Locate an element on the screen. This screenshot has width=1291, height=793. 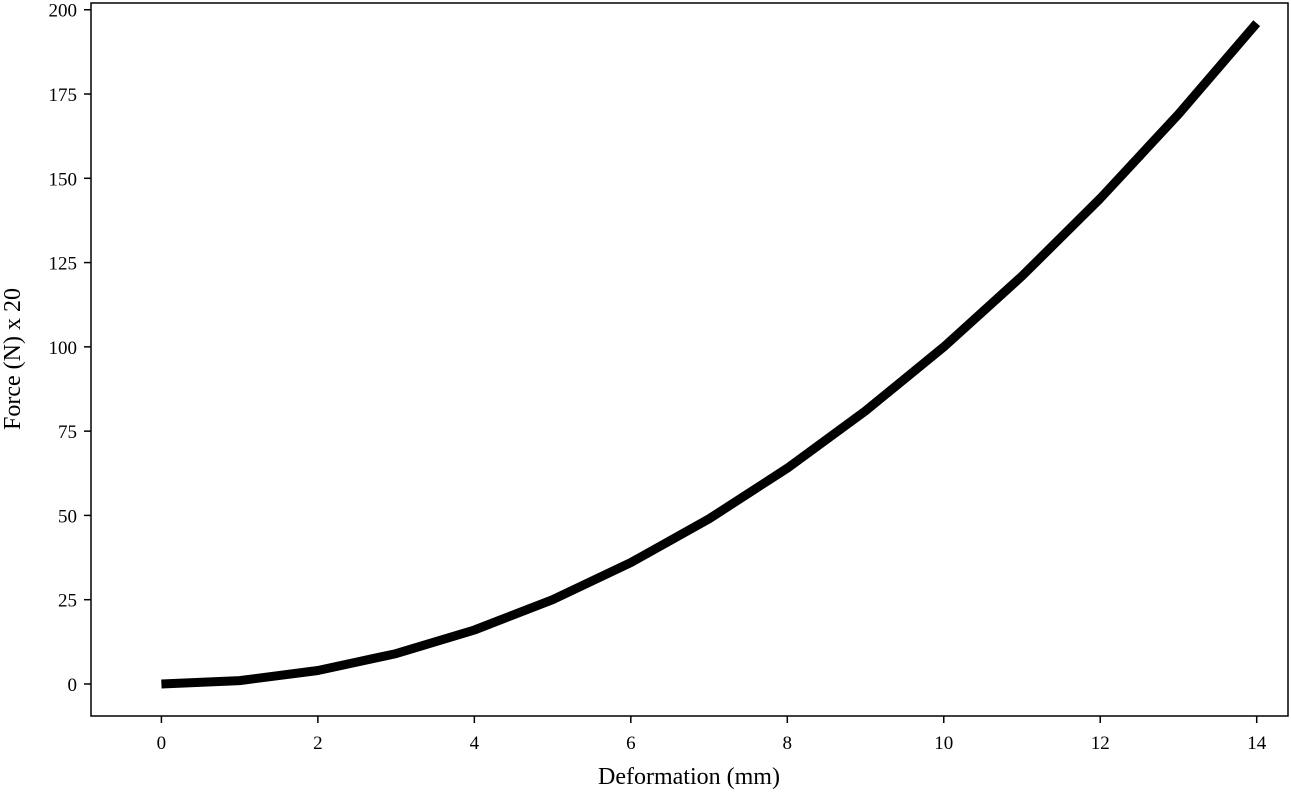
y-tick-label: 150 is located at coordinates (63, 179).